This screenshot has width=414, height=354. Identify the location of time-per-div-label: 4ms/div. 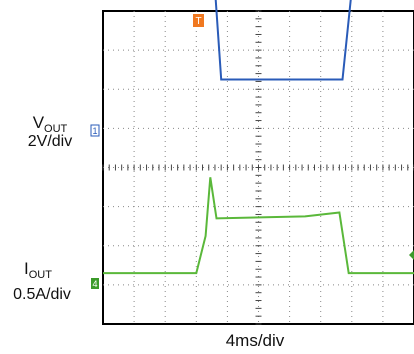
(255, 340).